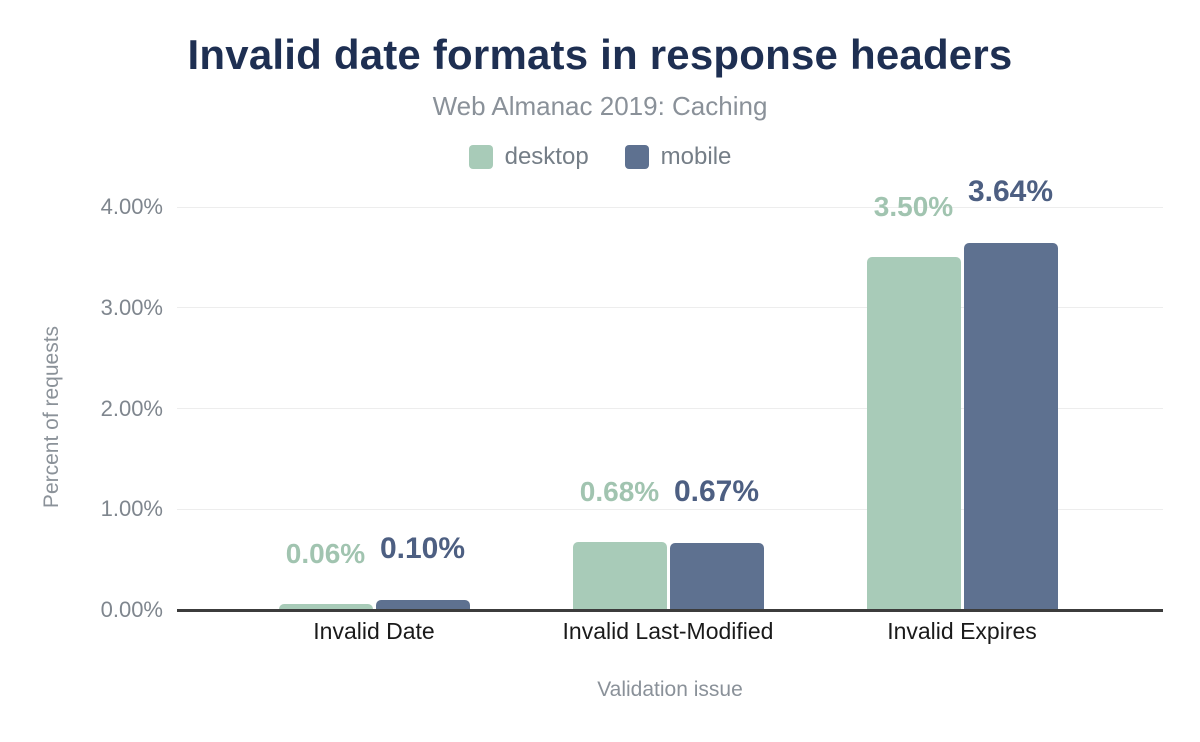  I want to click on legend-item-mobile: mobile, so click(678, 157).